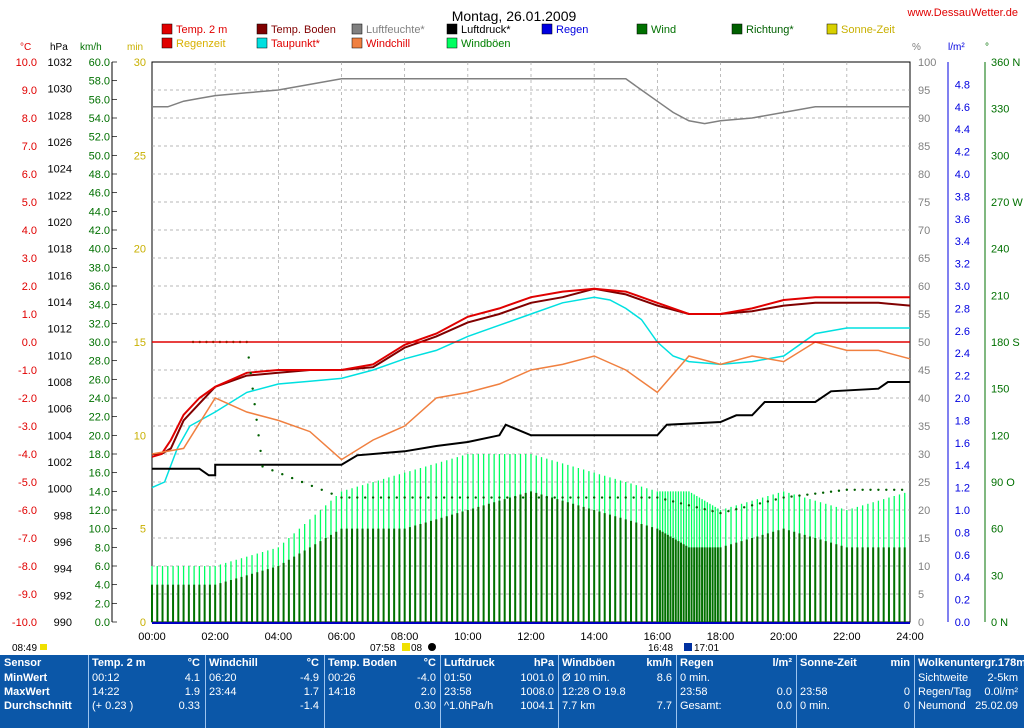  I want to click on axis-tick-label: 22.0, so click(99, 418).